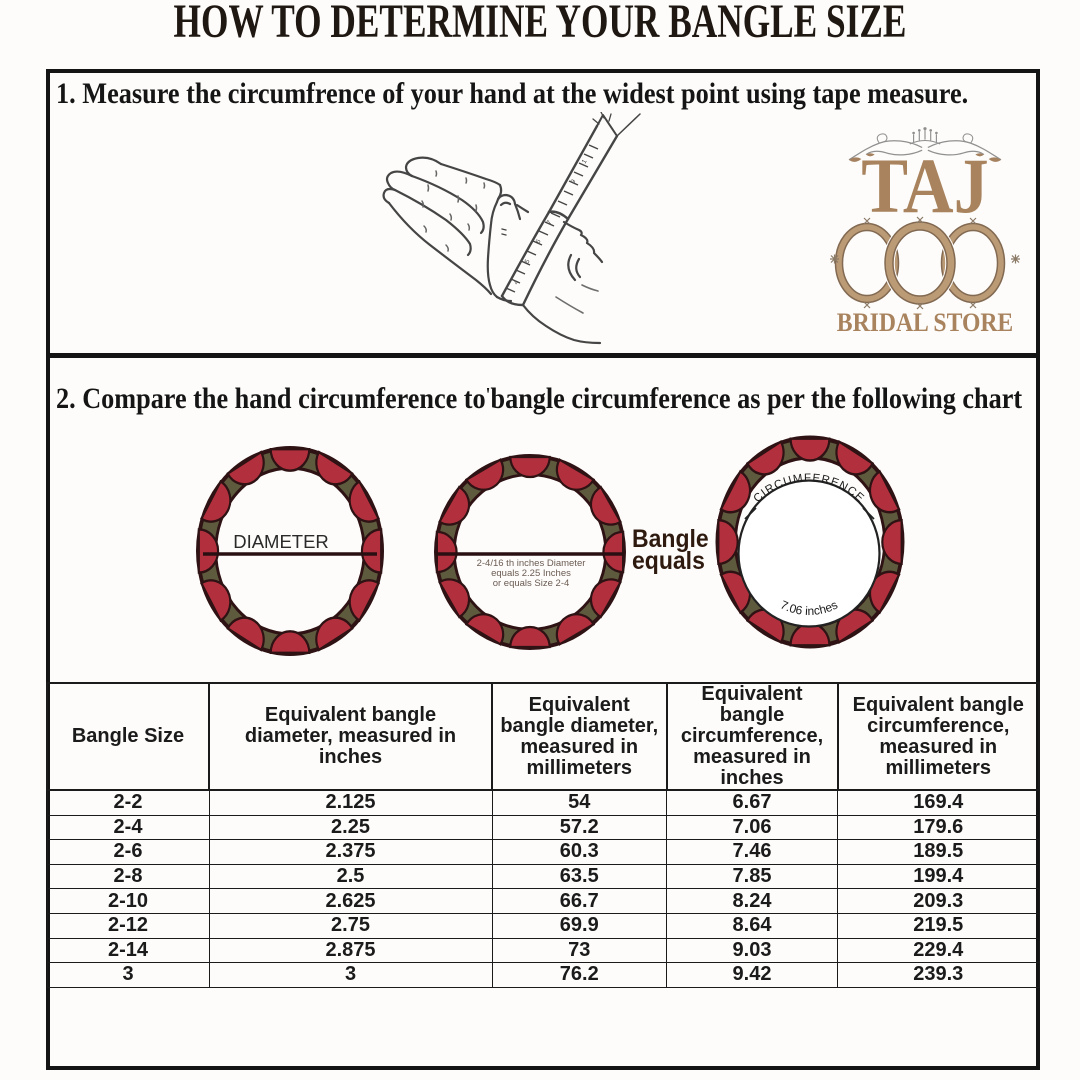  Describe the element at coordinates (531, 573) in the screenshot. I see `svg-text: equals 2.25 Inches` at that location.